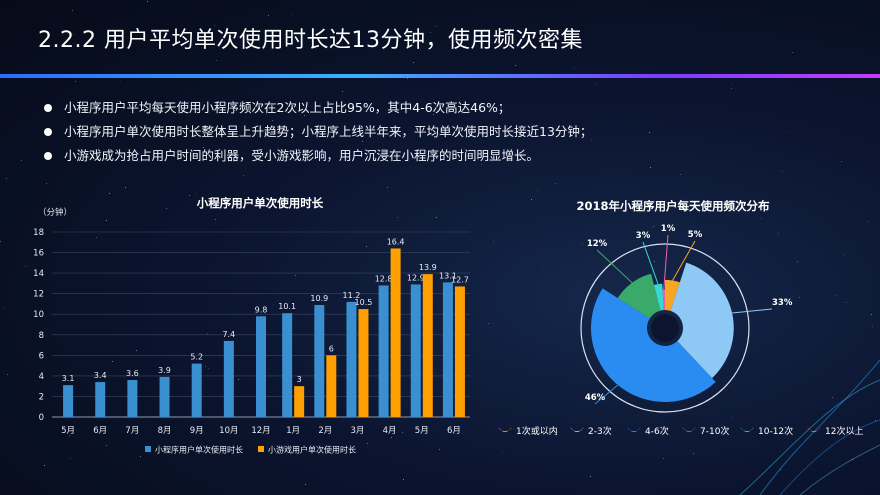 The width and height of the screenshot is (880, 495). What do you see at coordinates (597, 244) in the screenshot?
I see `pie-slice-label: 12%` at bounding box center [597, 244].